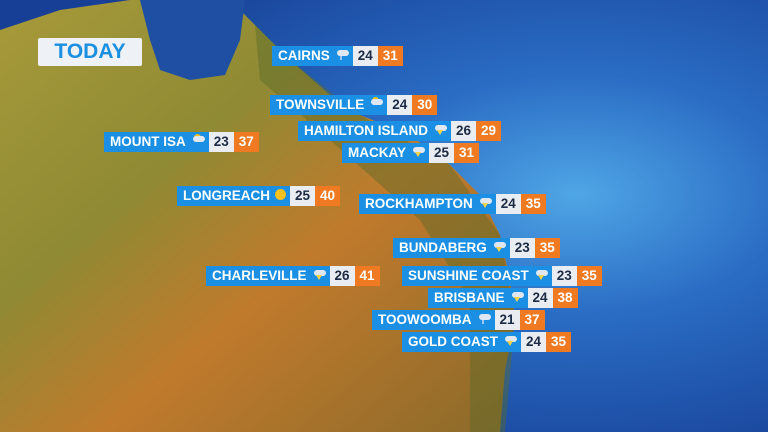 The width and height of the screenshot is (768, 432). What do you see at coordinates (226, 195) in the screenshot?
I see `city-name: LONGREACH` at bounding box center [226, 195].